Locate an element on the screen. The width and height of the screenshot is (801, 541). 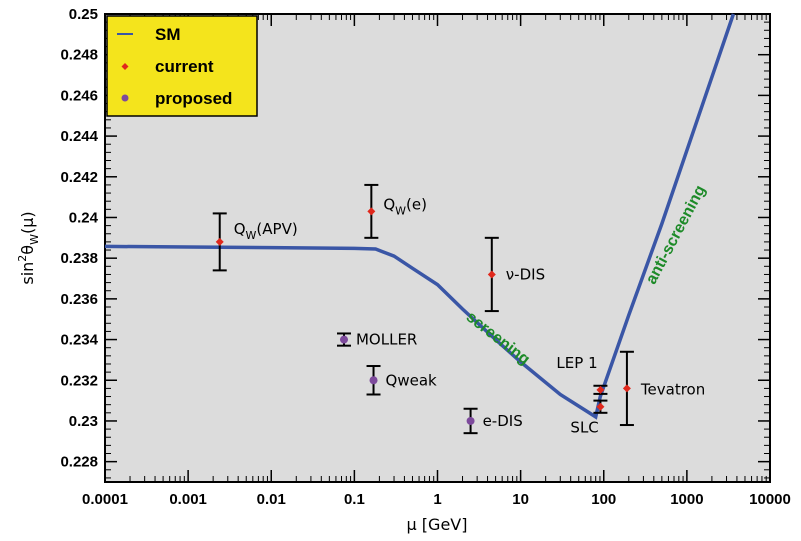
y-title-base: sin is located at coordinates (27, 273).